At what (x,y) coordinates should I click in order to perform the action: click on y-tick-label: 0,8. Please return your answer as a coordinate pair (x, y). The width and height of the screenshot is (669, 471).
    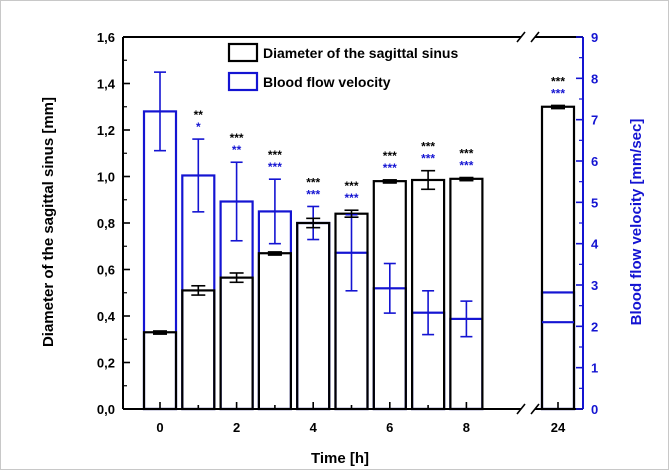
    Looking at the image, I should click on (106, 223).